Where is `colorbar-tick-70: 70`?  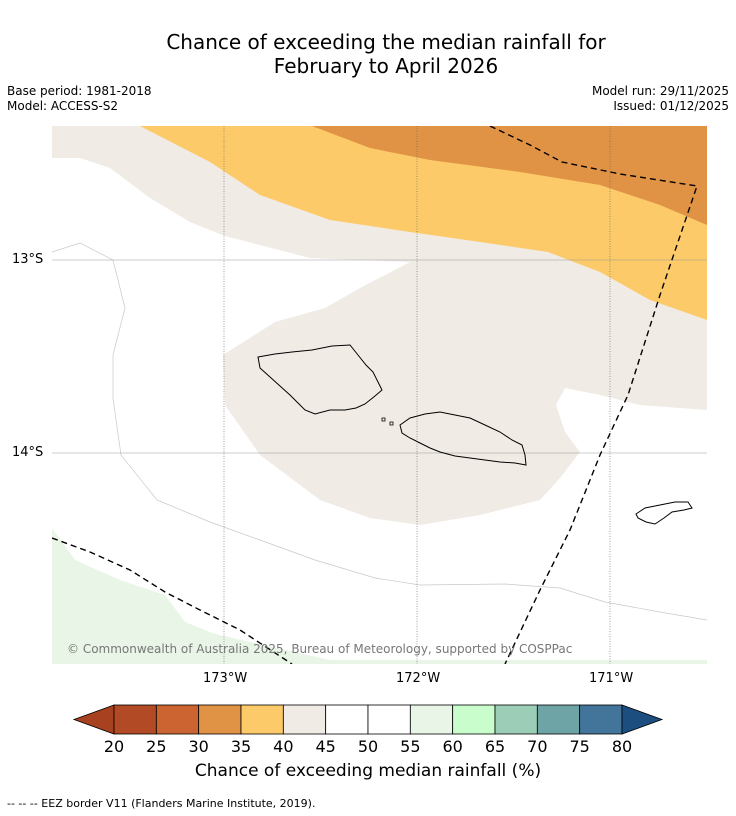
colorbar-tick-70: 70 is located at coordinates (537, 746).